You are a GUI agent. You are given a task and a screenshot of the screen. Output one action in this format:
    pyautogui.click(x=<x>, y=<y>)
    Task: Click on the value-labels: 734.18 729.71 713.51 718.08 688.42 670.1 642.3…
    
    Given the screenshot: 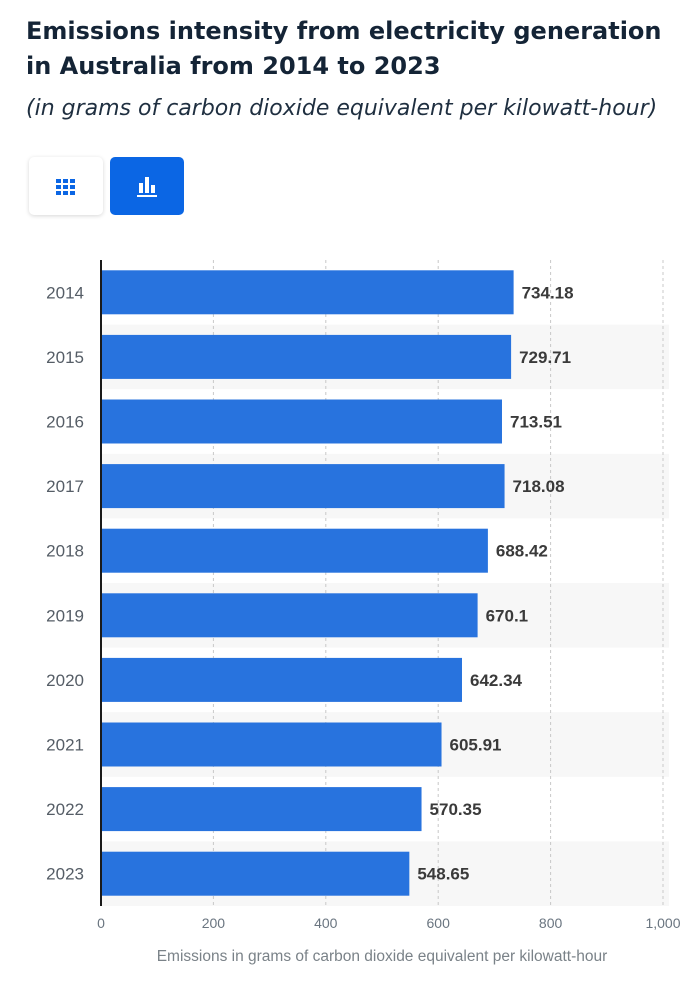 What is the action you would take?
    pyautogui.click(x=495, y=583)
    